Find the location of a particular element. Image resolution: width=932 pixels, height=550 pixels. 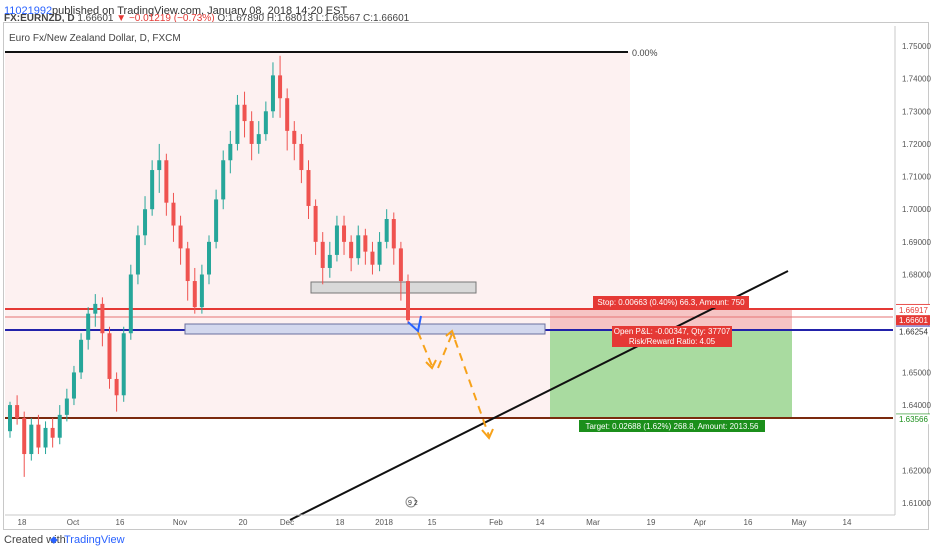

price-label: 1.66254 is located at coordinates (913, 331).